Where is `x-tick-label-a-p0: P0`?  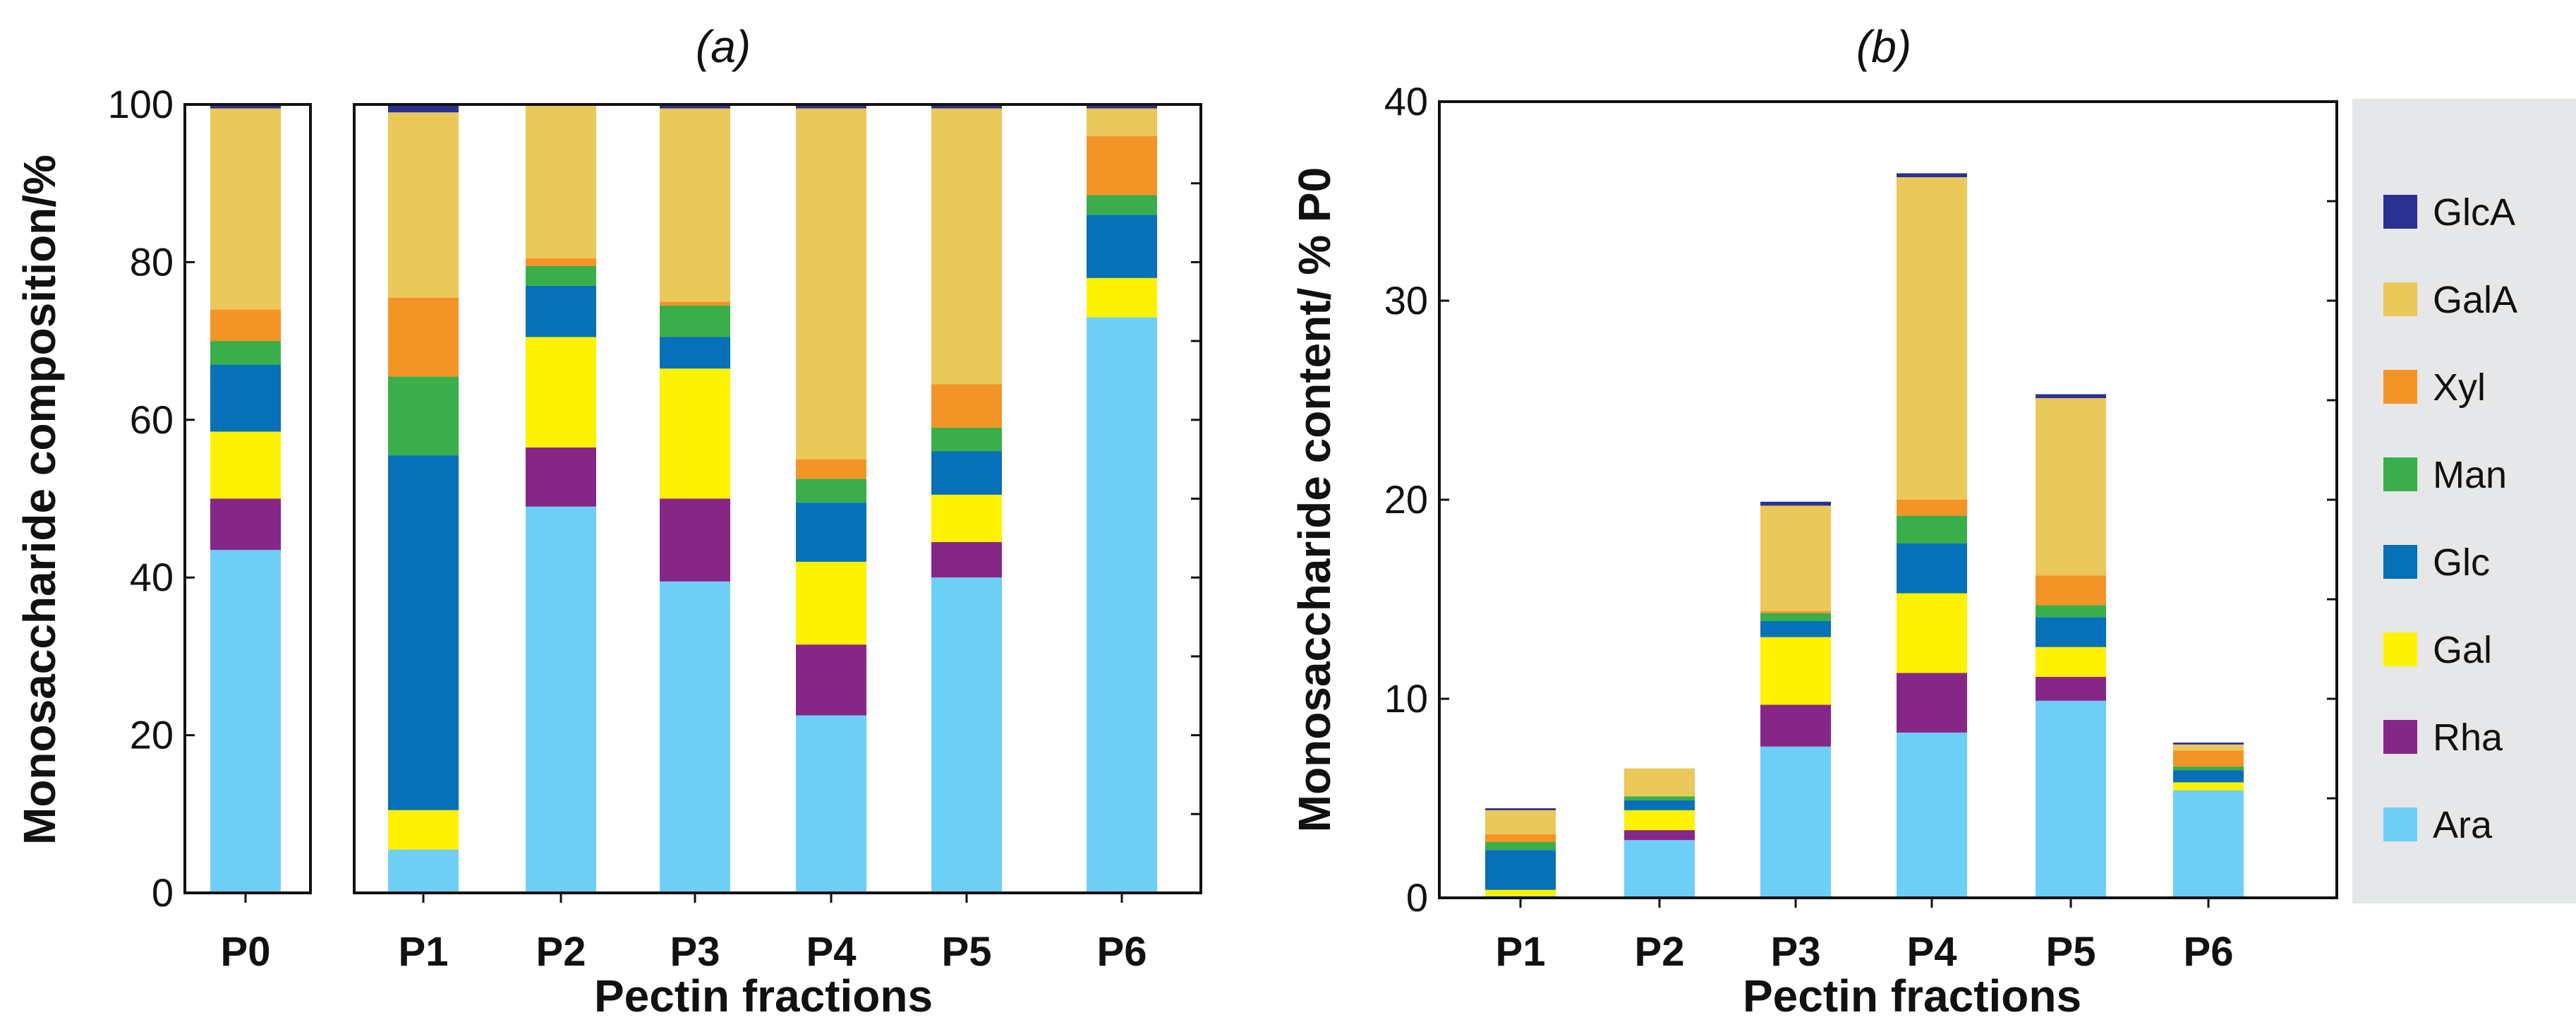
x-tick-label-a-p0: P0 is located at coordinates (246, 952).